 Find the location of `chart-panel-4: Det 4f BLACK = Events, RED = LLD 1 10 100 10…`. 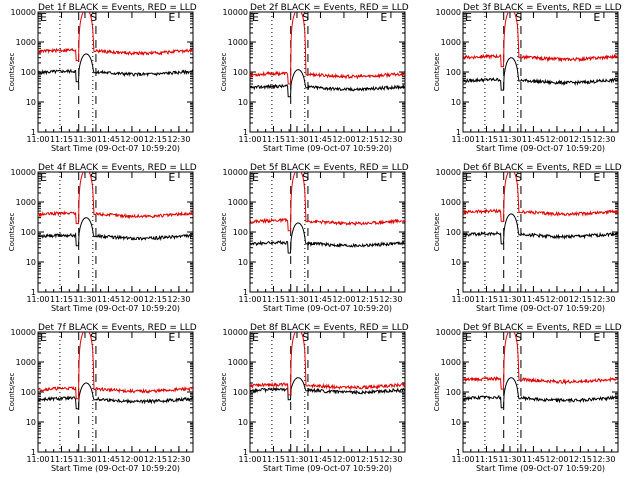

chart-panel-4: Det 4f BLACK = Events, RED = LLD 1 10 100 10… is located at coordinates (102, 238).